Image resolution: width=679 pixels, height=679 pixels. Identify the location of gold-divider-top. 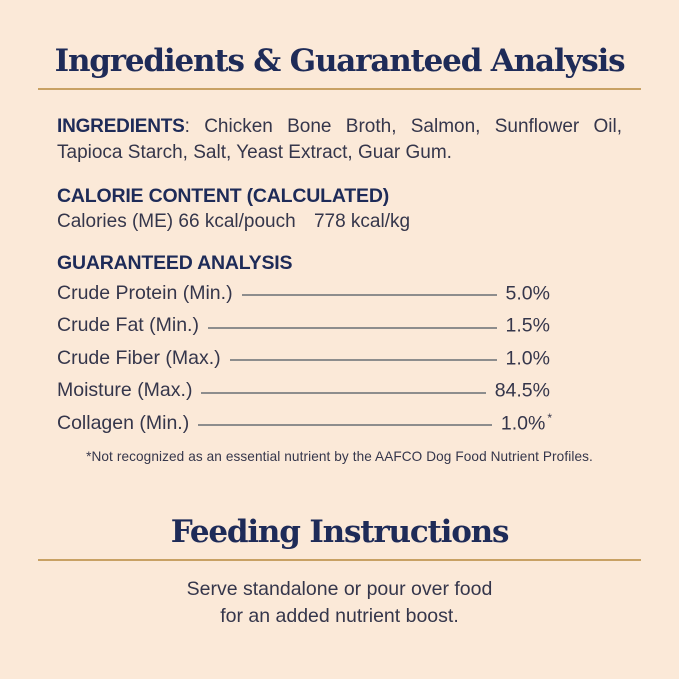
(339, 88).